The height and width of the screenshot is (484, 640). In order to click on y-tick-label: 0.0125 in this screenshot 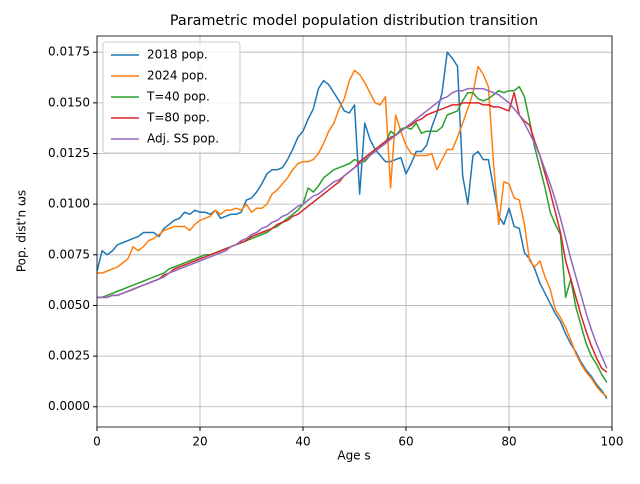, I will do `click(69, 153)`.